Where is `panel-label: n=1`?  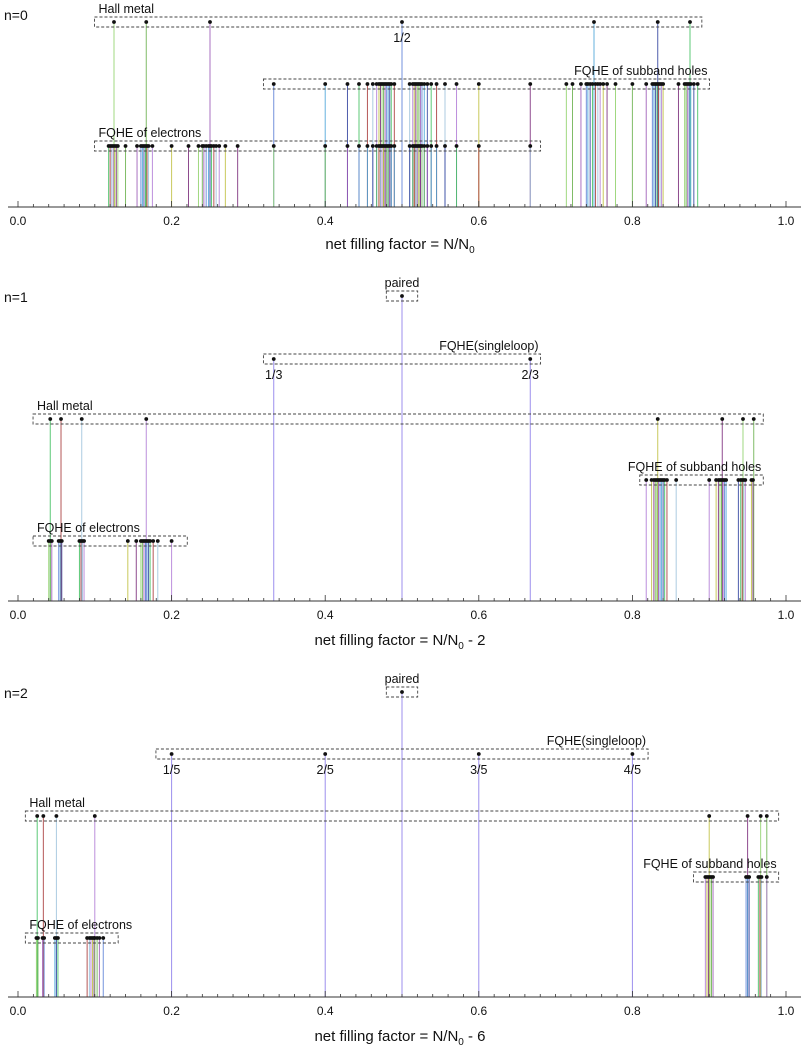
panel-label: n=1 is located at coordinates (16, 297).